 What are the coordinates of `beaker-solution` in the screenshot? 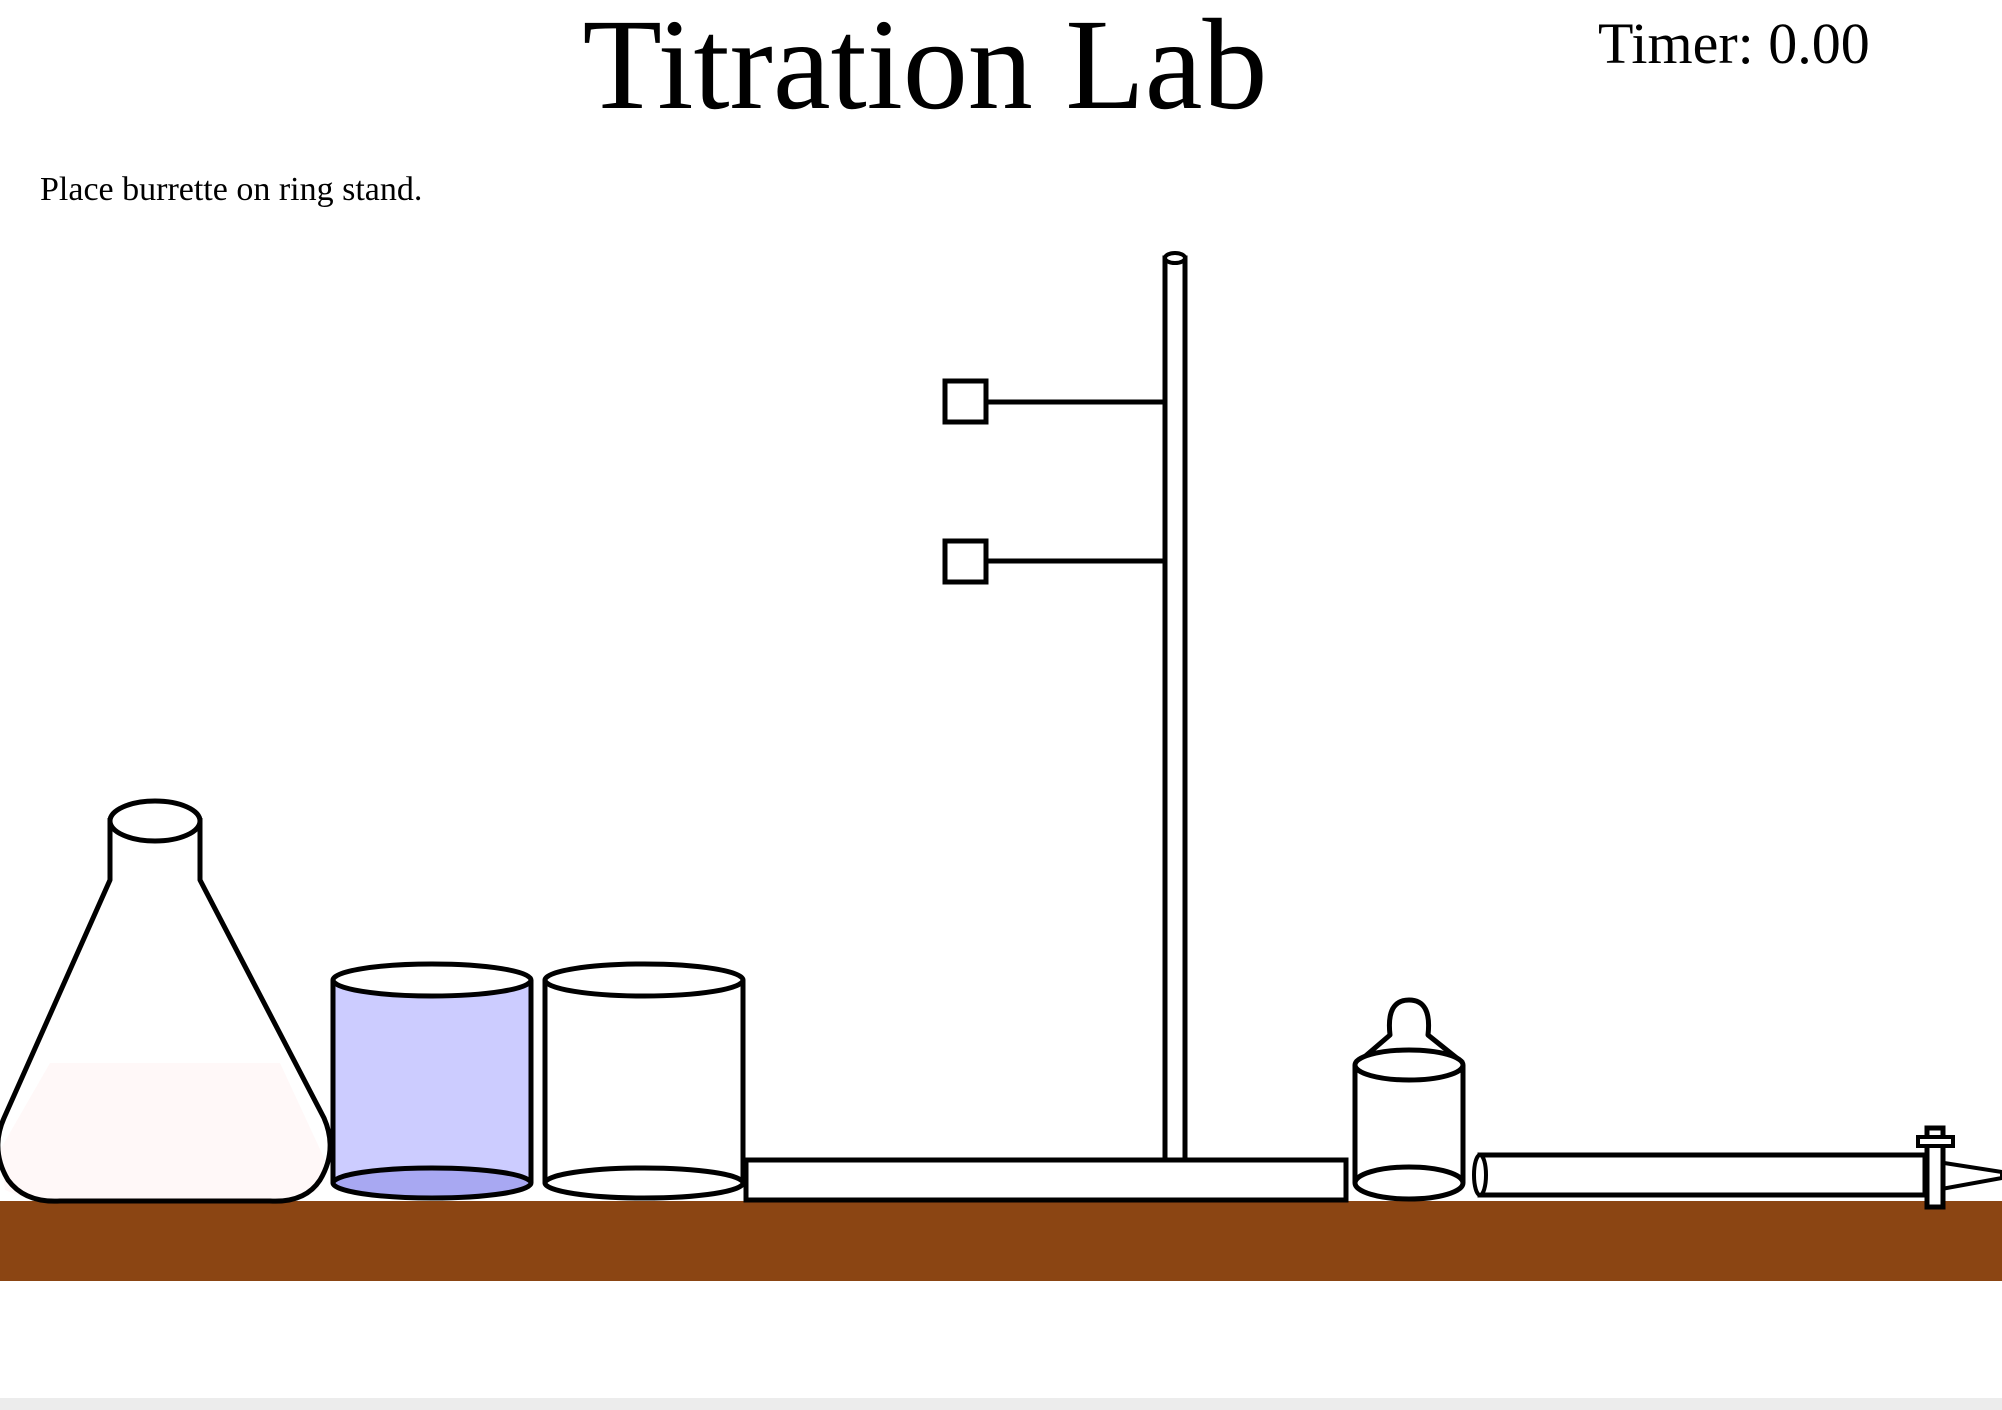 It's located at (432, 1089).